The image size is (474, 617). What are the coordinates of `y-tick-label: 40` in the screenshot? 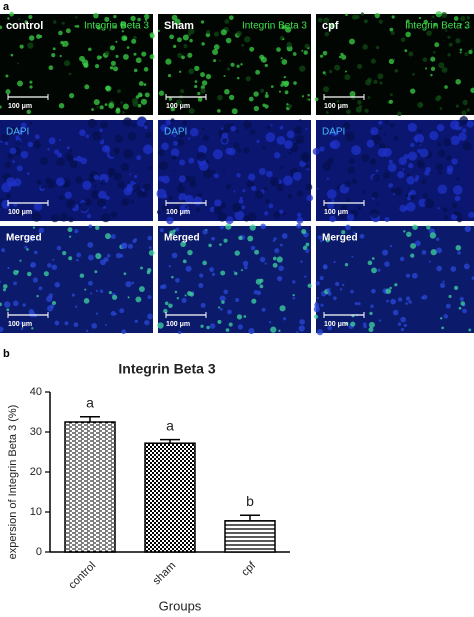 It's located at (36, 392).